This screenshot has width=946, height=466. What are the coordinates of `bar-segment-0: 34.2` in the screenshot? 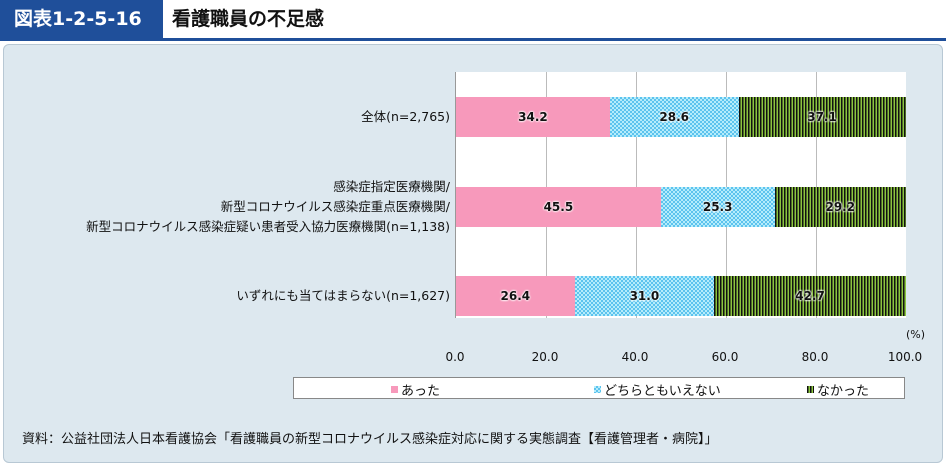 It's located at (533, 117).